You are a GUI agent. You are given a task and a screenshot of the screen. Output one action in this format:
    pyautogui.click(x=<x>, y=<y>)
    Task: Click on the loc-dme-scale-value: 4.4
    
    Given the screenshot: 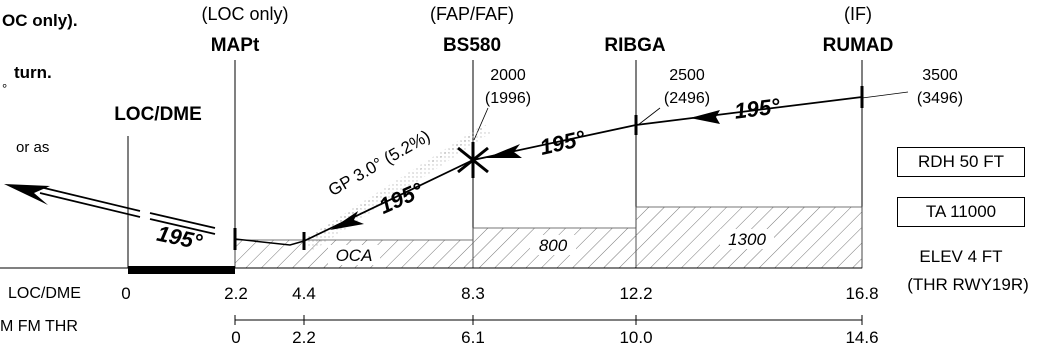 What is the action you would take?
    pyautogui.click(x=304, y=293)
    